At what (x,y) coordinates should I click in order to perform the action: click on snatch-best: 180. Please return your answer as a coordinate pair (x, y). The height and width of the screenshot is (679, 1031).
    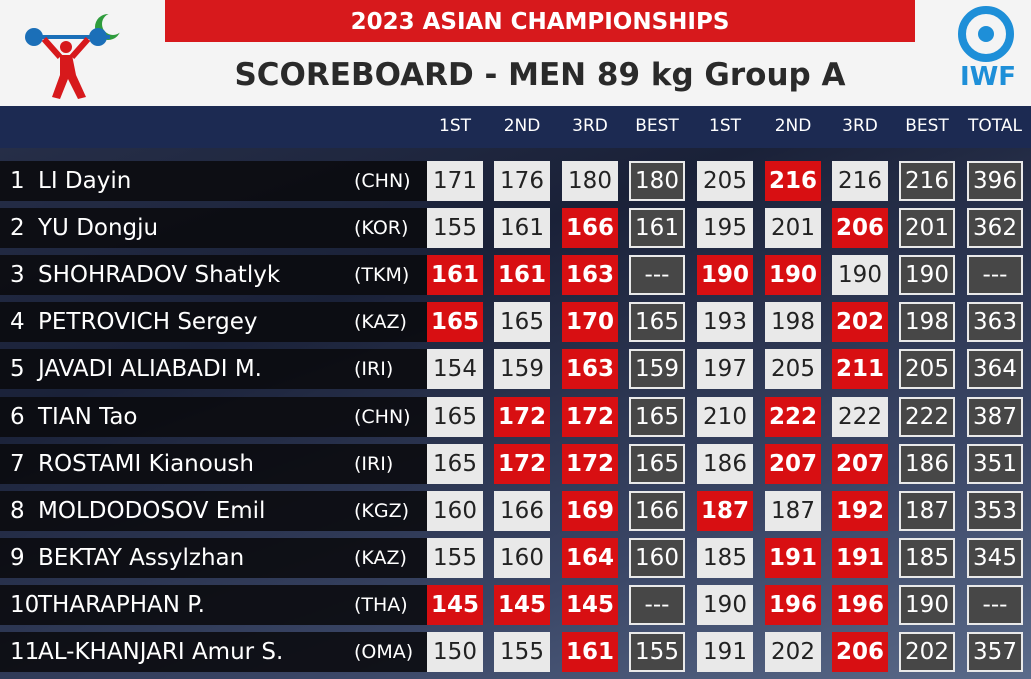
    Looking at the image, I should click on (657, 181).